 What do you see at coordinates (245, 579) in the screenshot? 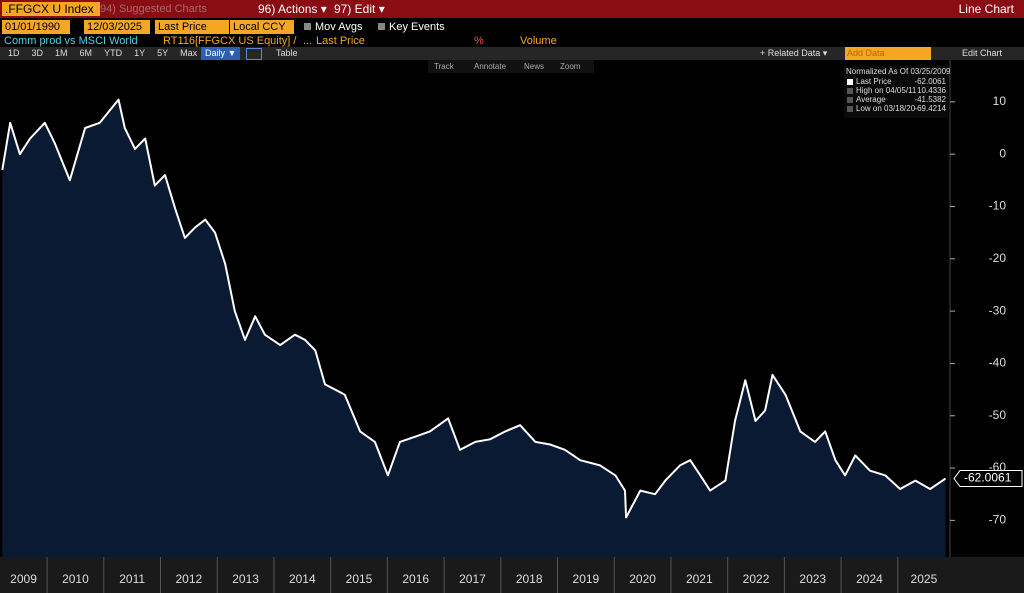
I see `x-tick-label: 2013` at bounding box center [245, 579].